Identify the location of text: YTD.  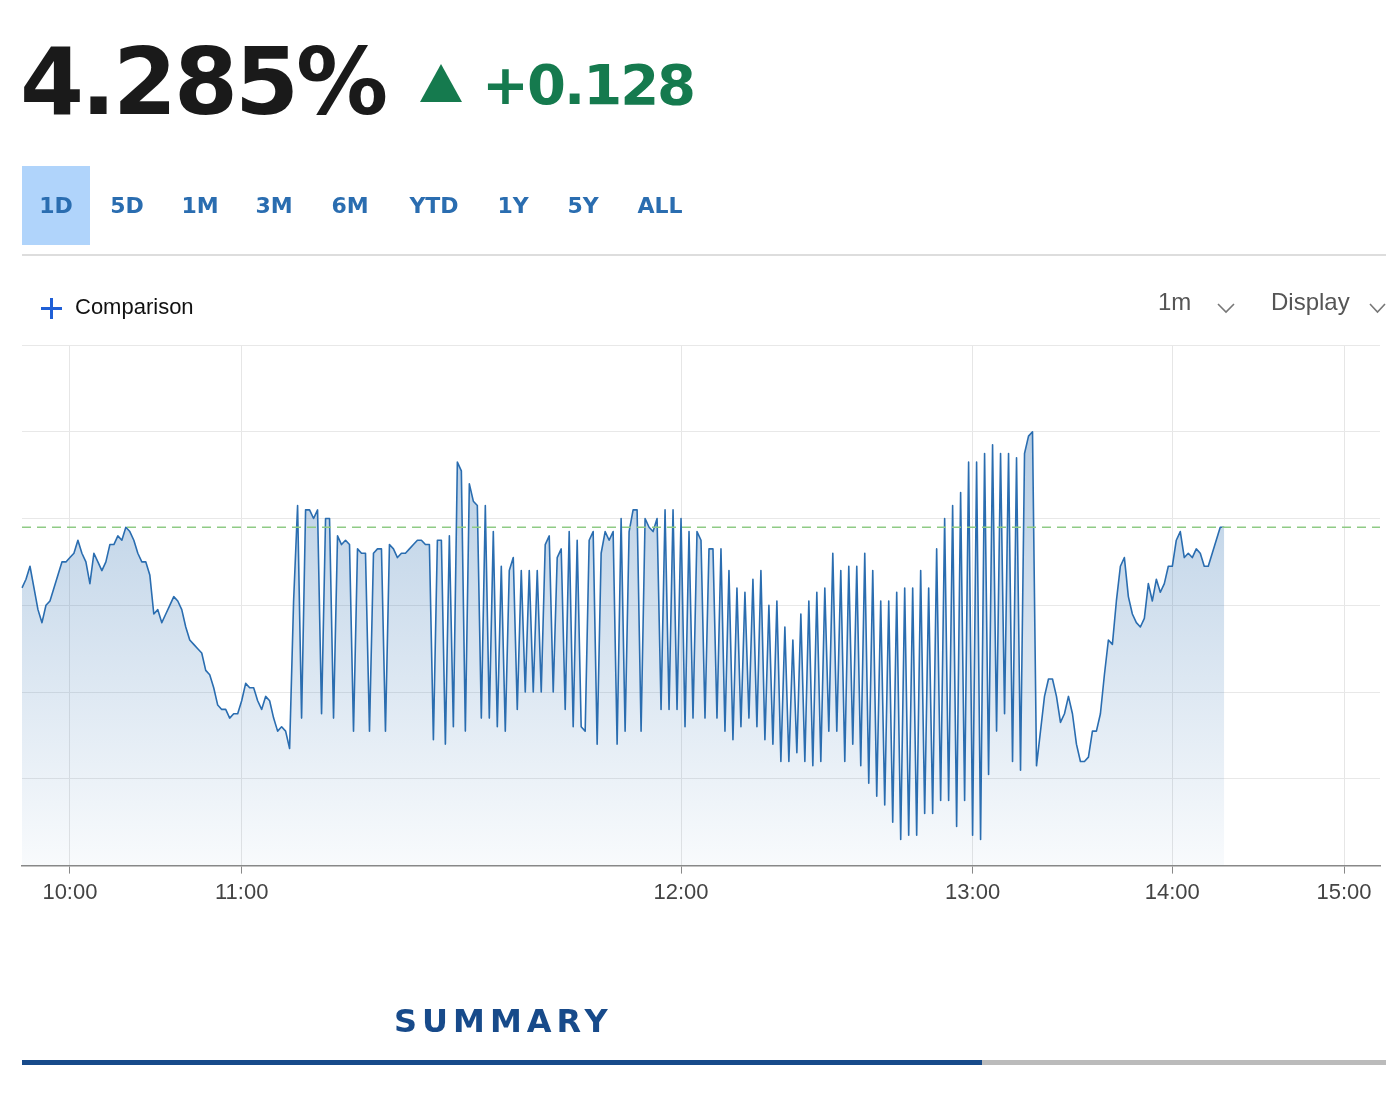
(434, 206).